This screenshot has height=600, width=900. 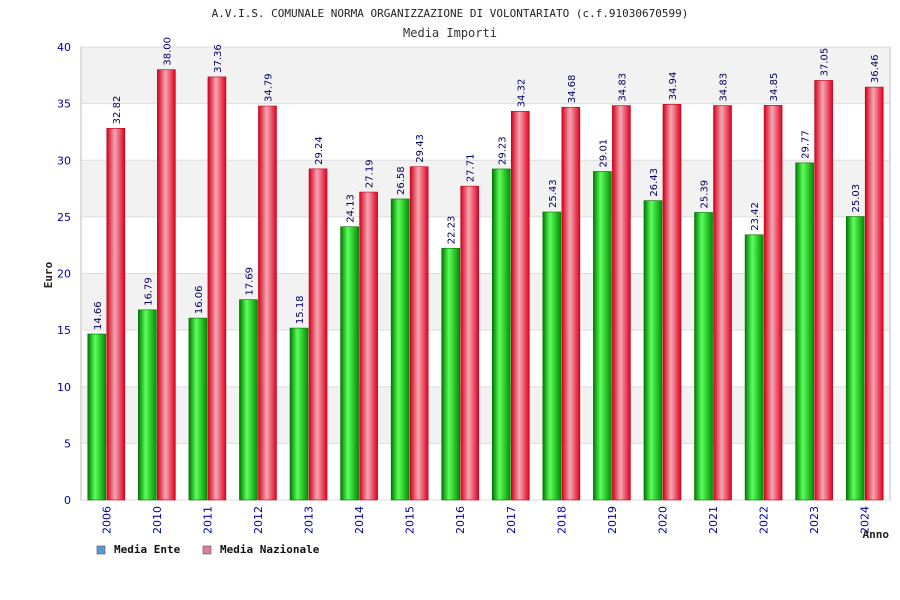 What do you see at coordinates (654, 182) in the screenshot?
I see `bar-value-label: 26.43` at bounding box center [654, 182].